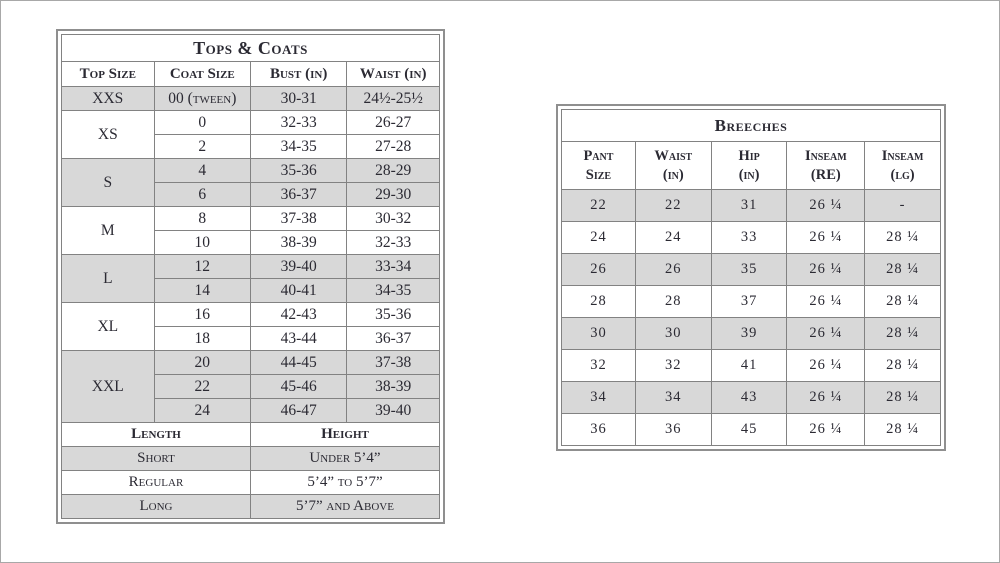 This screenshot has width=1000, height=563. Describe the element at coordinates (902, 205) in the screenshot. I see `inseam-lg-cell: -` at that location.